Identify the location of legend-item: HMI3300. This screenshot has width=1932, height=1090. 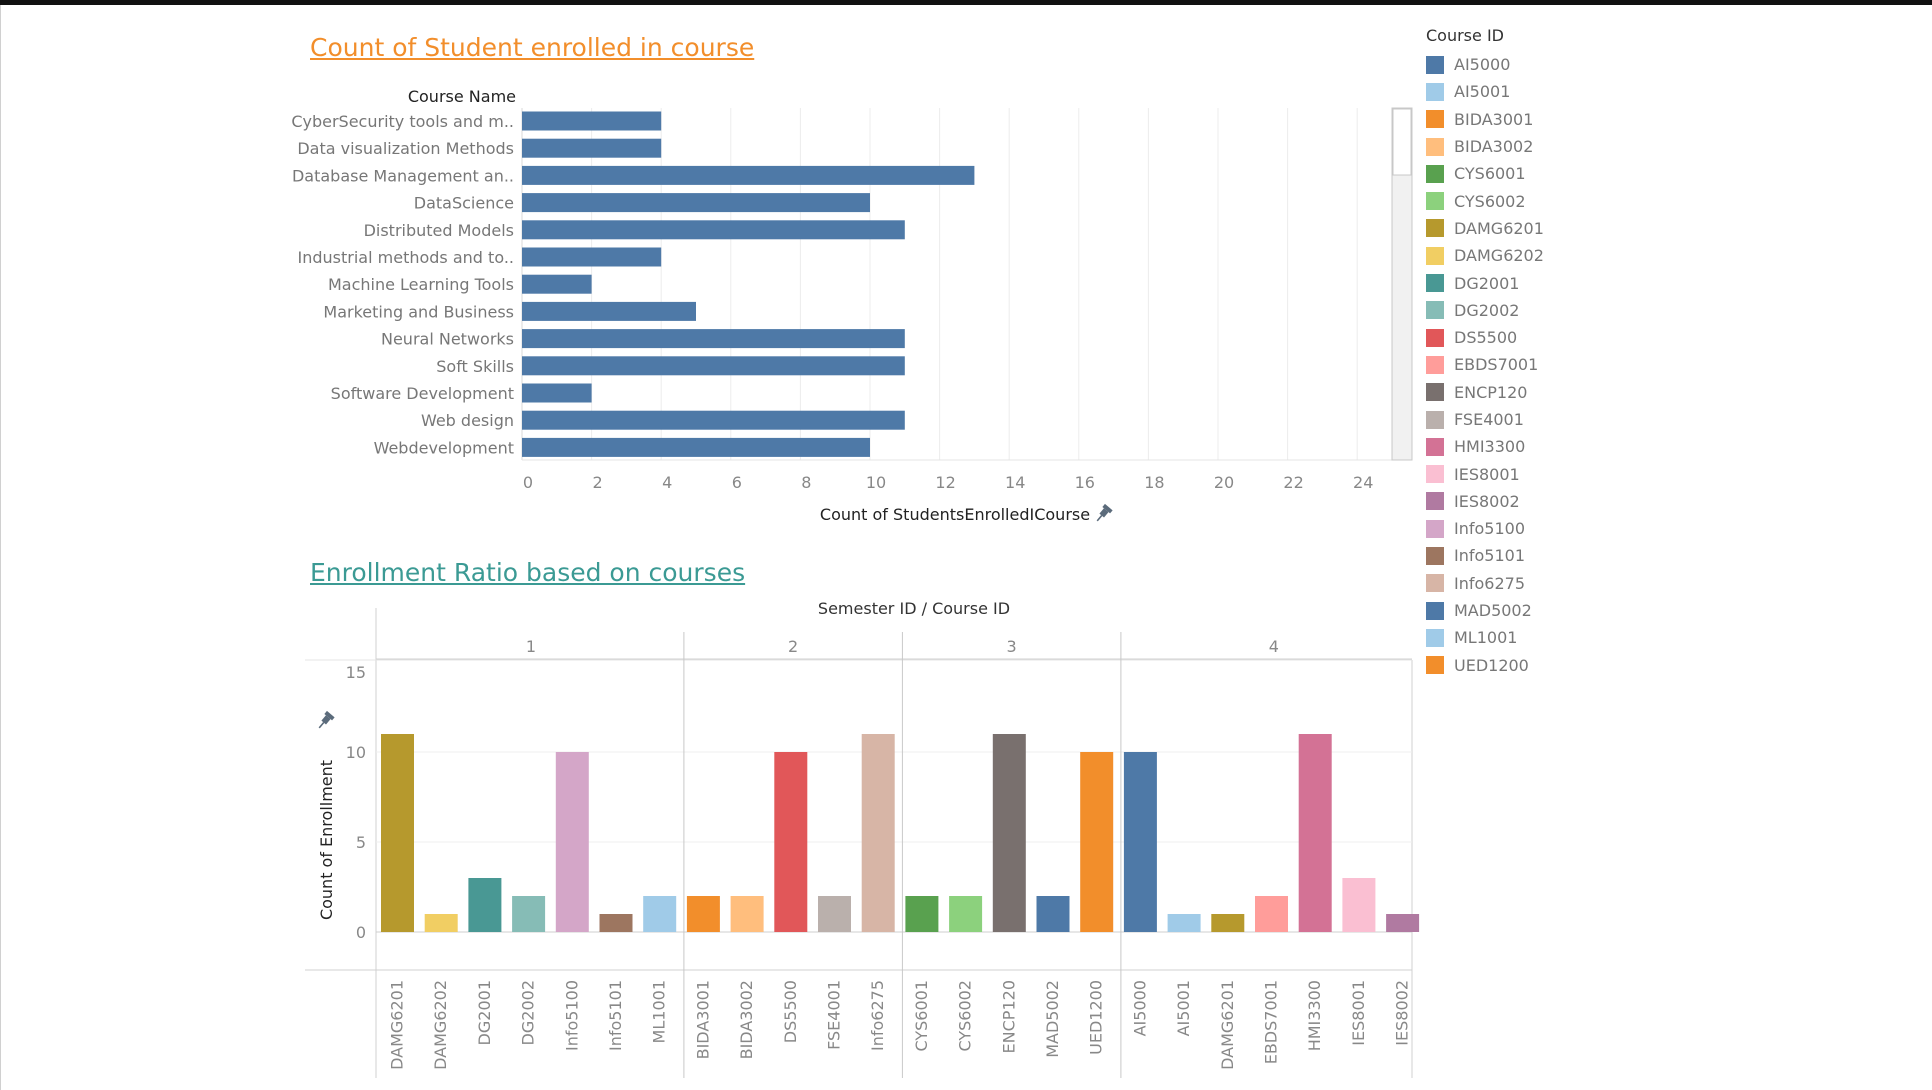
(1526, 446).